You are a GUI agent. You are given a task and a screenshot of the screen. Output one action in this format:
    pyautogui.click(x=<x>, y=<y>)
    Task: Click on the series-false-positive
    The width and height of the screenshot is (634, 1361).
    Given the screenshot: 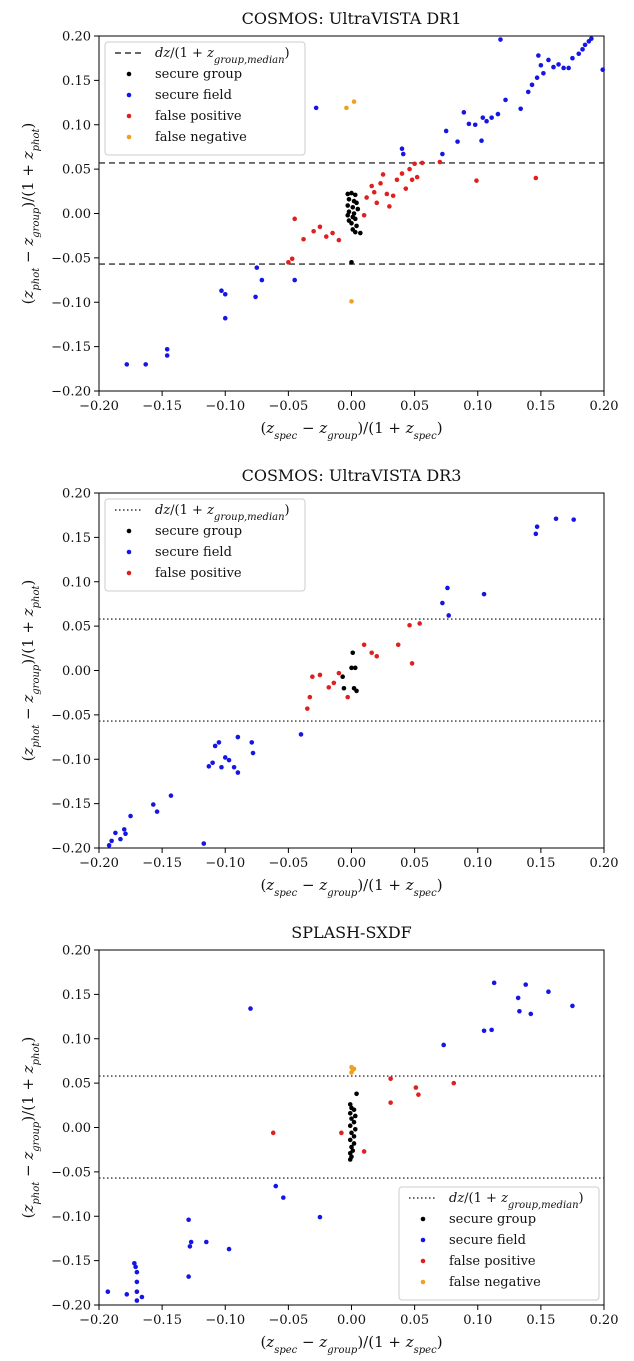 What is the action you would take?
    pyautogui.click(x=363, y=1115)
    